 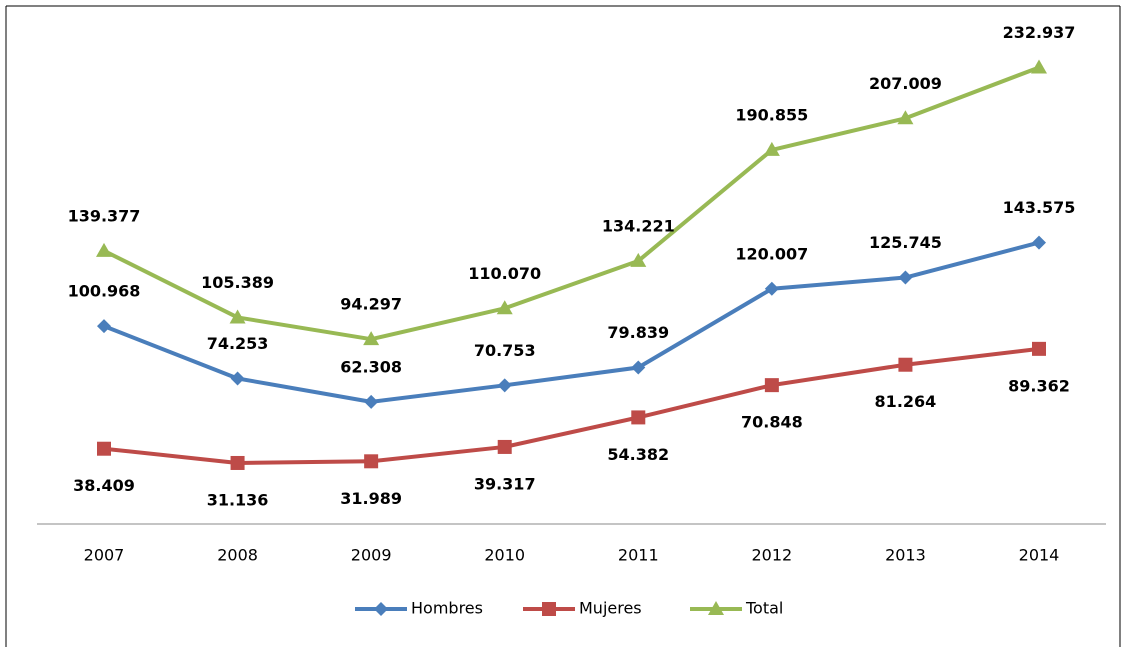 What do you see at coordinates (905, 242) in the screenshot?
I see `data-label: 125.745` at bounding box center [905, 242].